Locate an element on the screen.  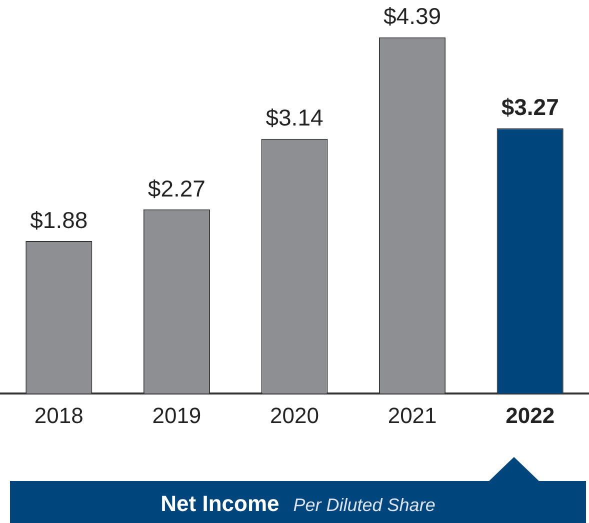
text: Per Diluted Share is located at coordinates (364, 505).